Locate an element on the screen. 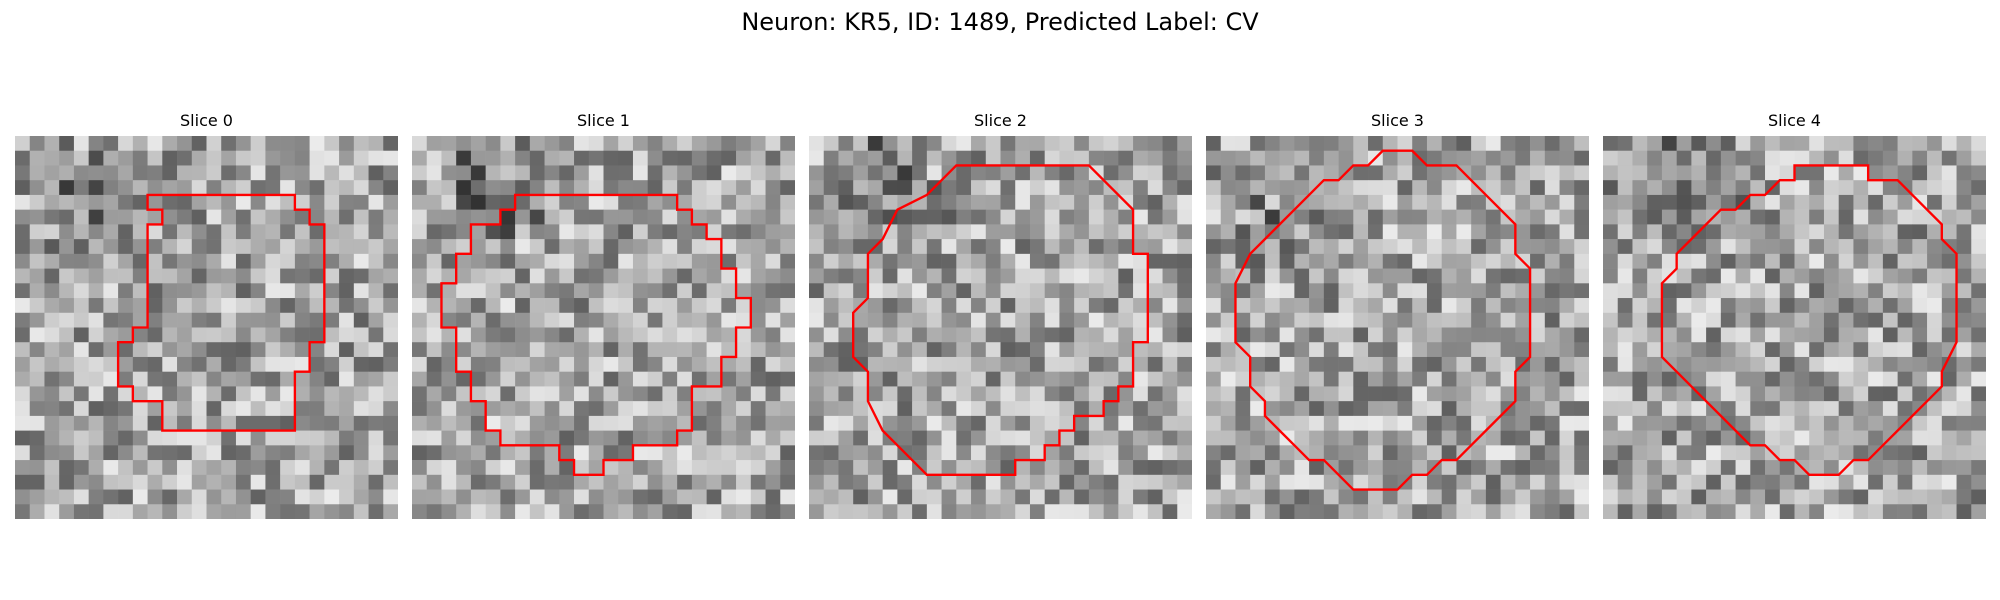 Image resolution: width=2000 pixels, height=600 pixels. slice-title: Slice 4 is located at coordinates (1794, 120).